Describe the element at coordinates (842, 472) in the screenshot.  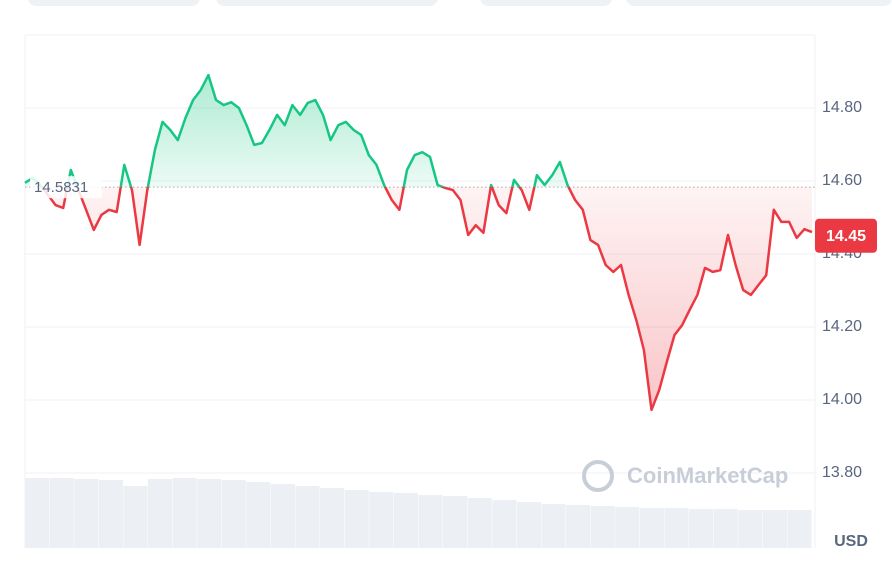
I see `y-tick-label: 13.80` at that location.